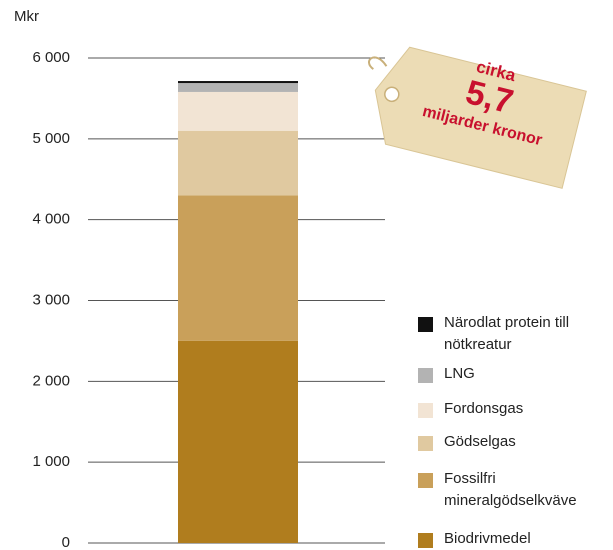 This screenshot has height=550, width=613. Describe the element at coordinates (484, 408) in the screenshot. I see `legend-label: Fordonsgas` at that location.